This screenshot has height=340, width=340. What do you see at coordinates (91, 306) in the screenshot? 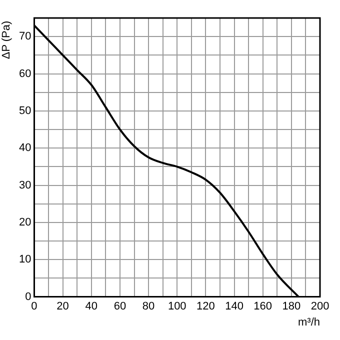
I see `x-tick-label: 40` at bounding box center [91, 306].